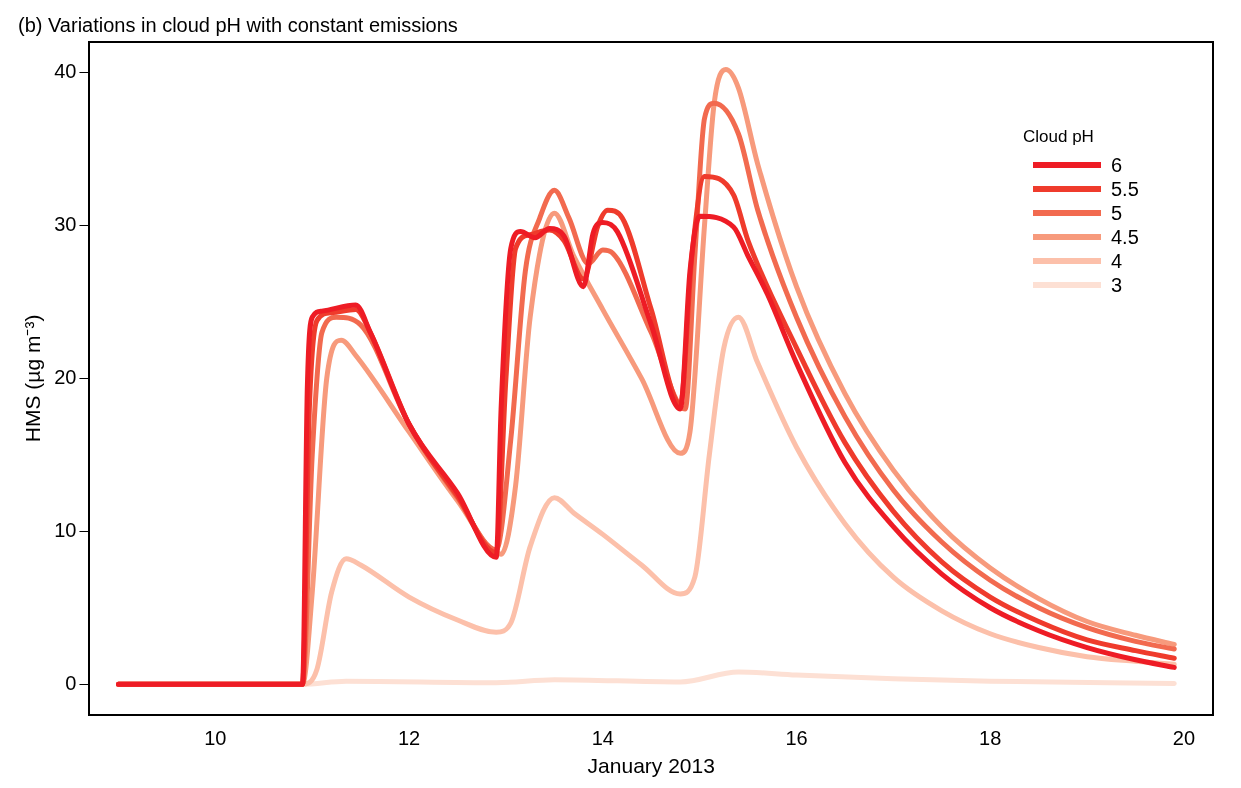  I want to click on x-tick-label: 10, so click(215, 738).